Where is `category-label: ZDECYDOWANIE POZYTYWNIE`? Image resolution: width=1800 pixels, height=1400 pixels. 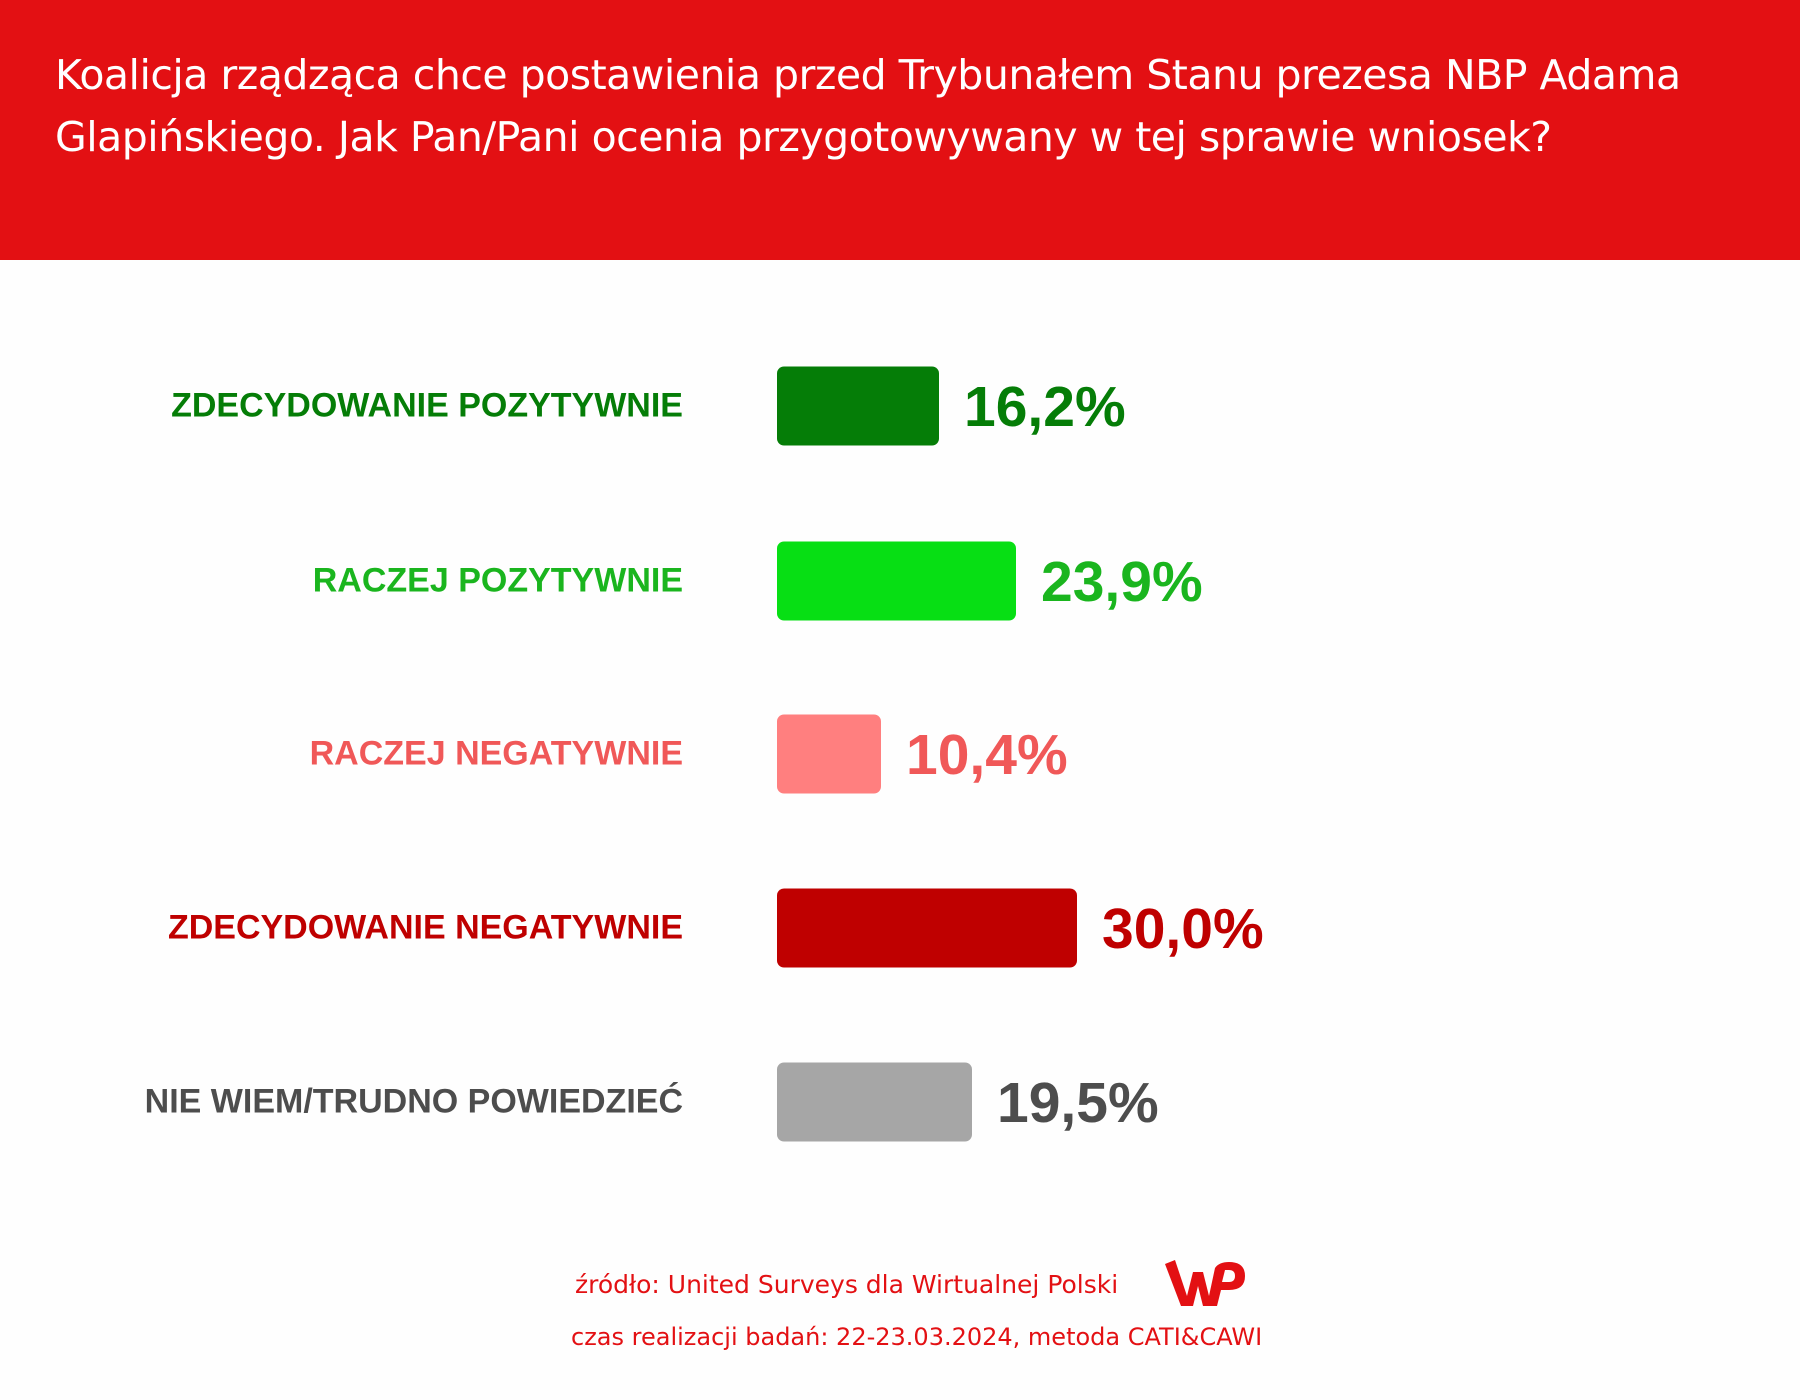 category-label: ZDECYDOWANIE POZYTYWNIE is located at coordinates (427, 405).